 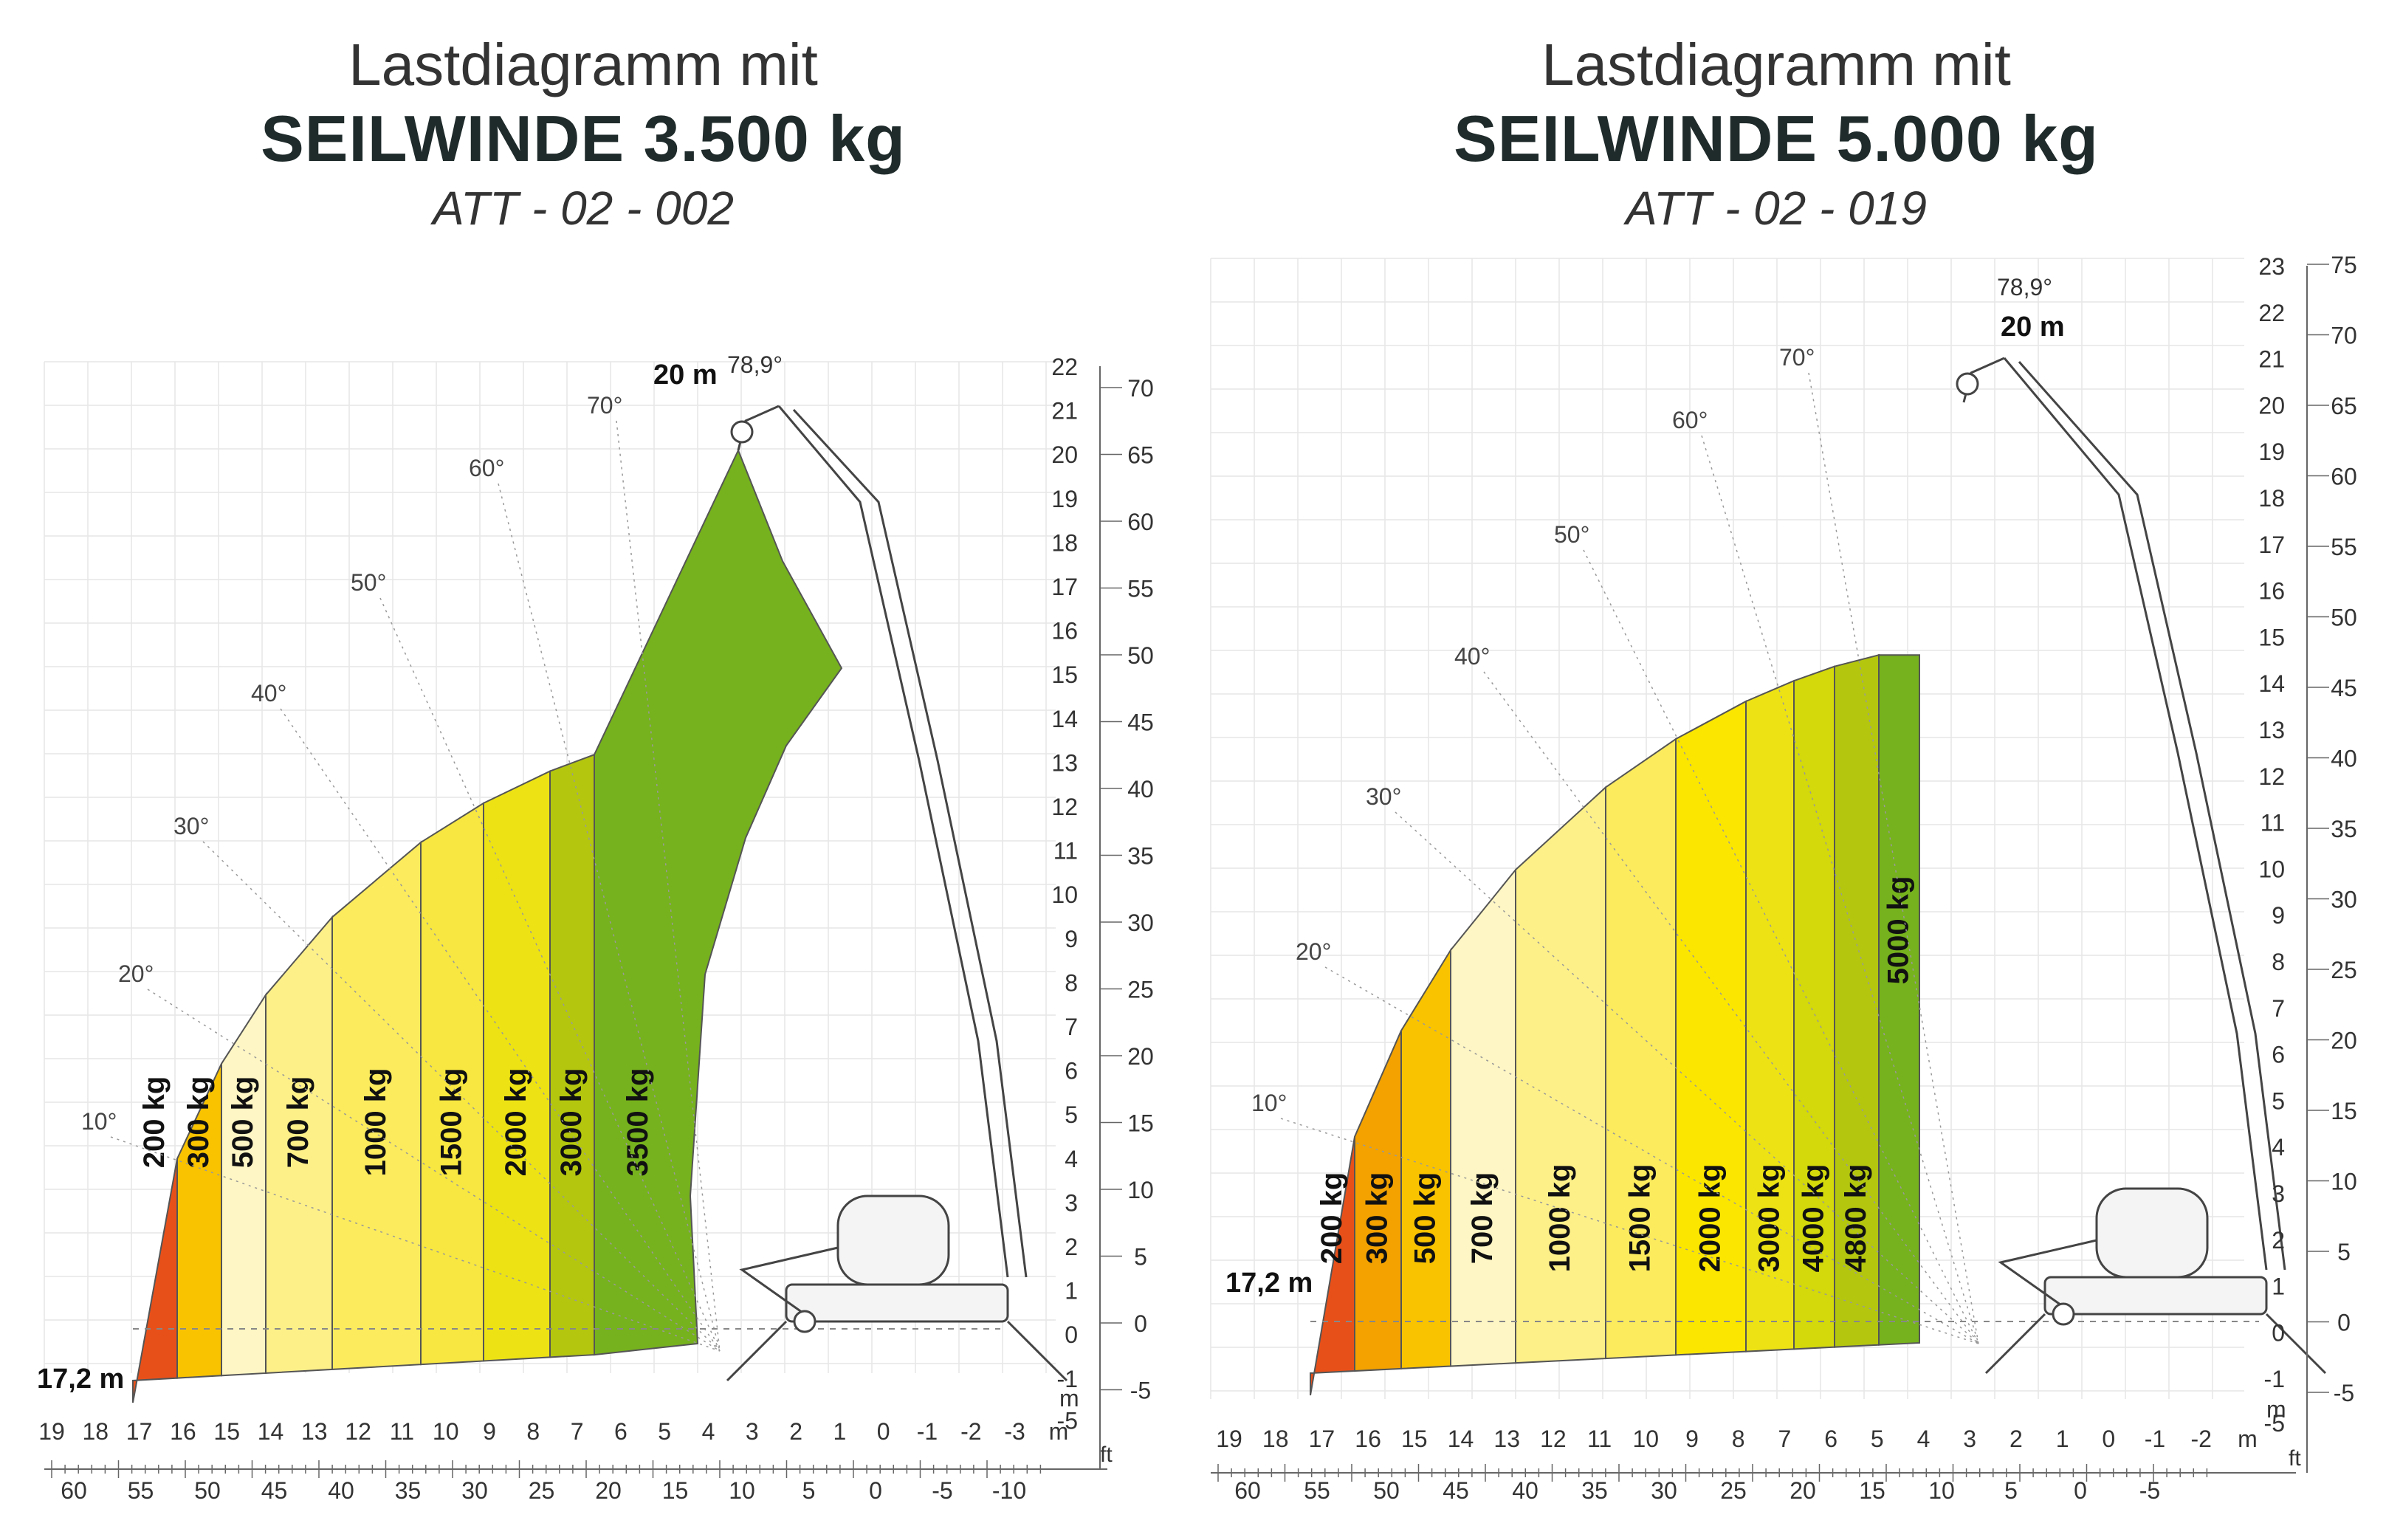 What do you see at coordinates (1560, 1218) in the screenshot?
I see `zone-load-label: 1000 kg` at bounding box center [1560, 1218].